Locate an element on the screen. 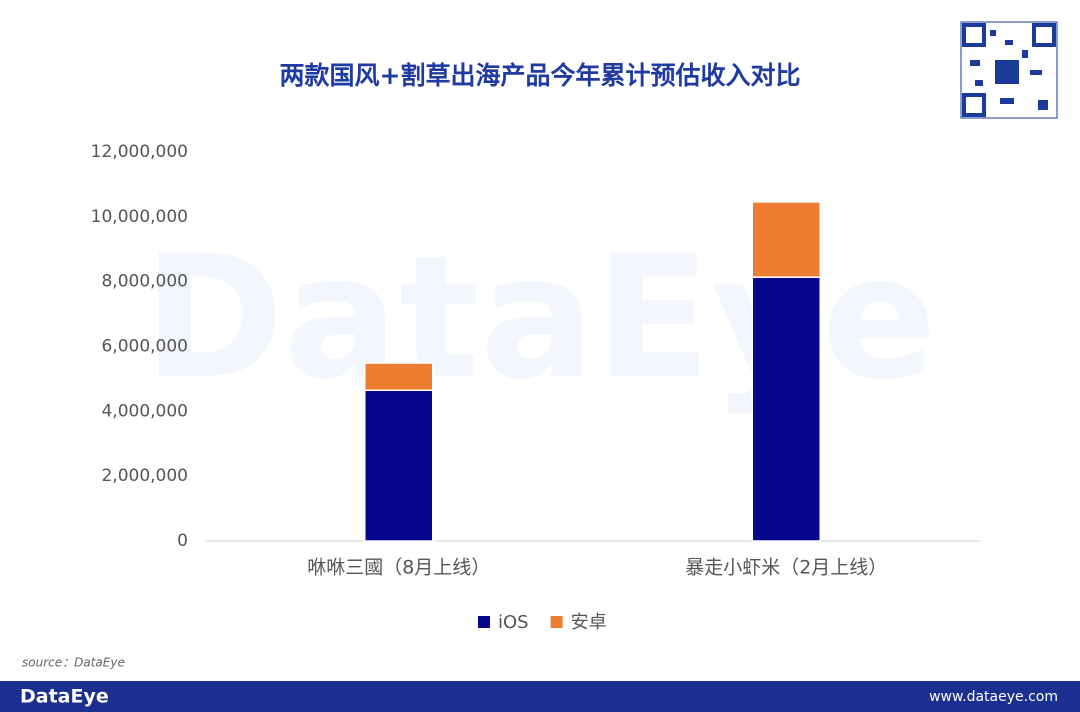 This screenshot has width=1080, height=712. y-tick-label: 2,000,000 is located at coordinates (144, 476).